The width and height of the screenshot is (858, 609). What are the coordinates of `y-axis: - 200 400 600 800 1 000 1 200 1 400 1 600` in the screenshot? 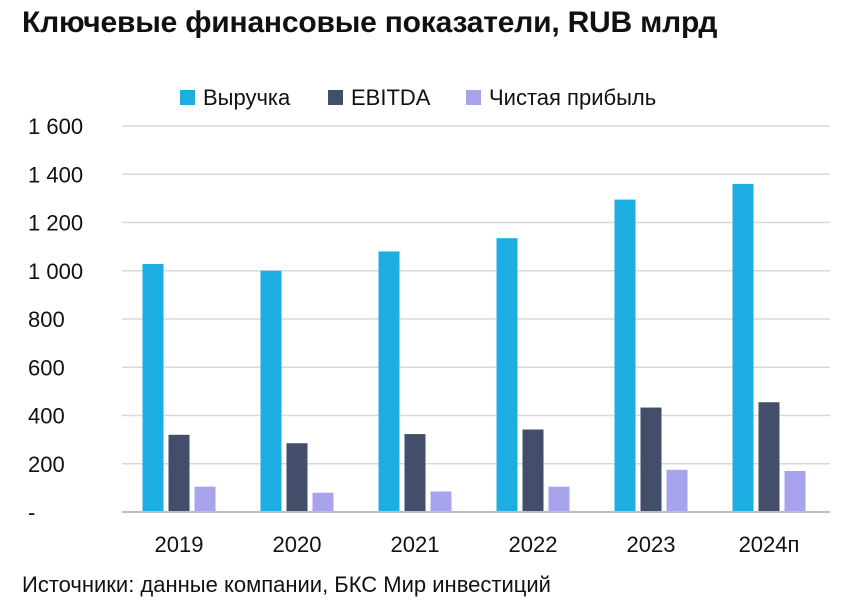 It's located at (55, 319).